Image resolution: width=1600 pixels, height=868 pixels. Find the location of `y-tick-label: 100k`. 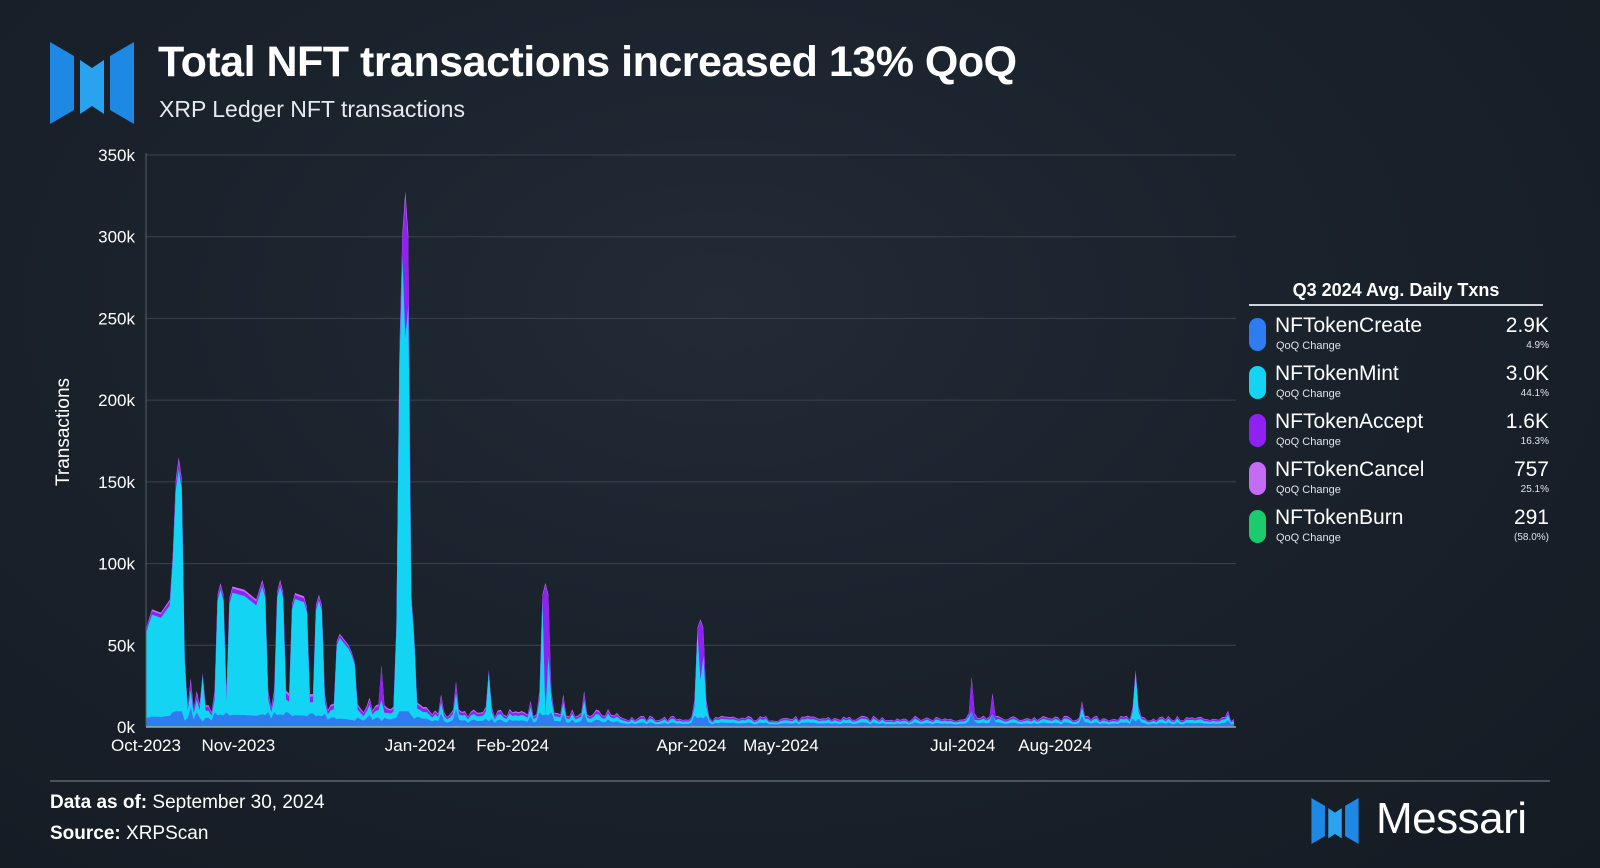

y-tick-label: 100k is located at coordinates (116, 564).